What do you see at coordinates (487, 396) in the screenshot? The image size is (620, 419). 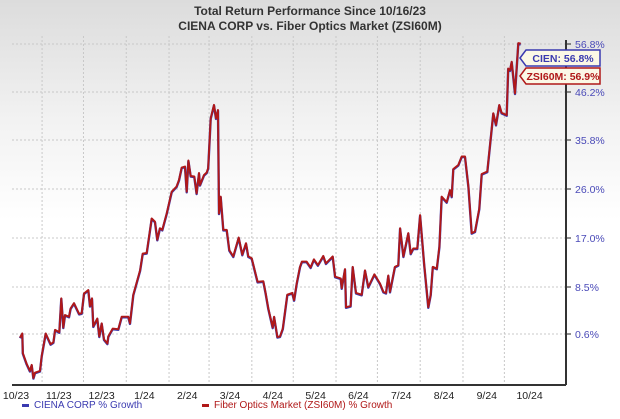 I see `x-tick-label: 9/24` at bounding box center [487, 396].